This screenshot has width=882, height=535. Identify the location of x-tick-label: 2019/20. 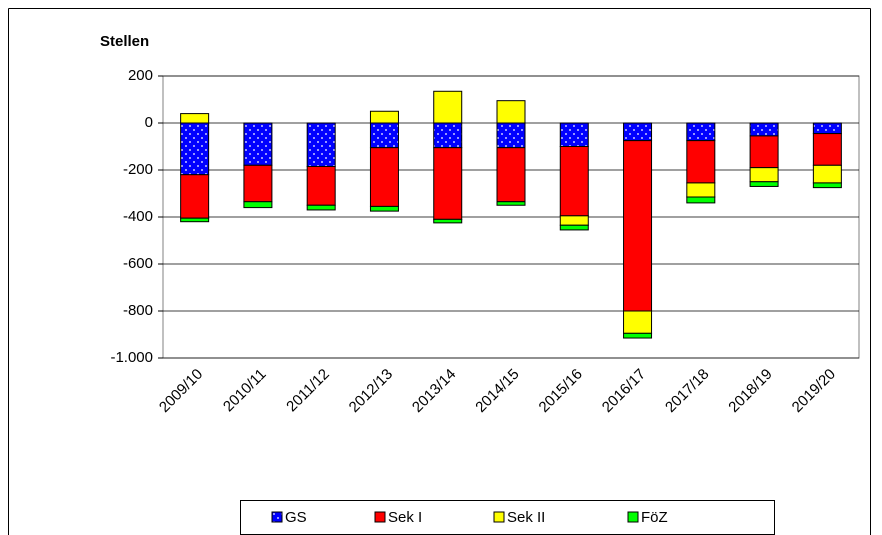
(814, 391).